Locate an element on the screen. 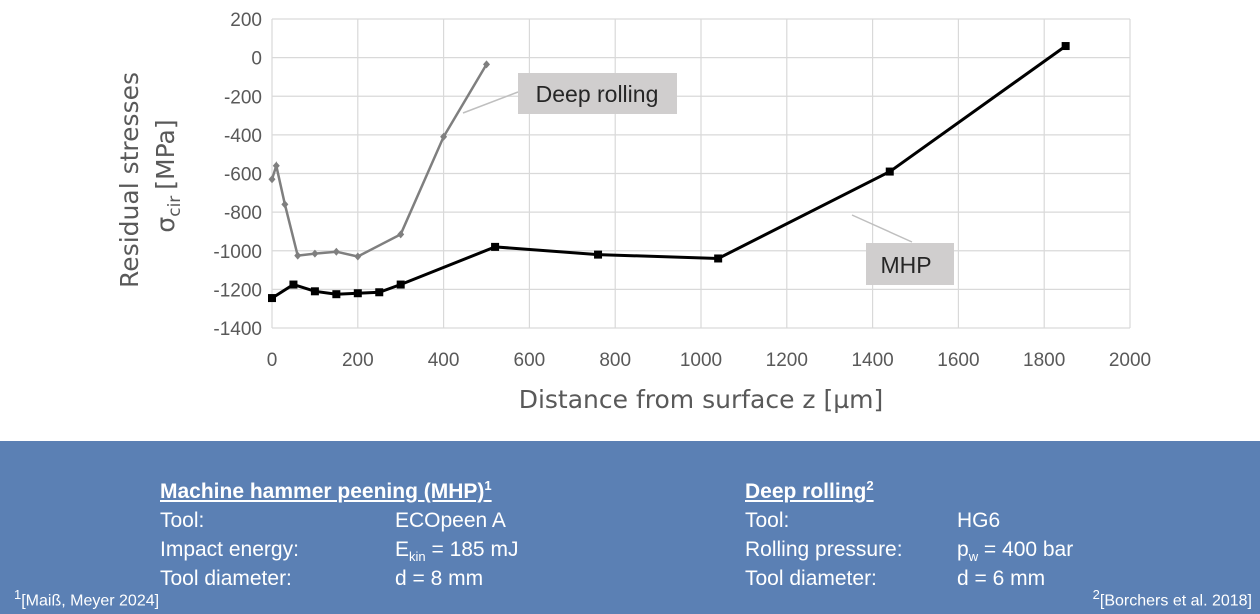  mhp-energy-sub: kin is located at coordinates (417, 557).